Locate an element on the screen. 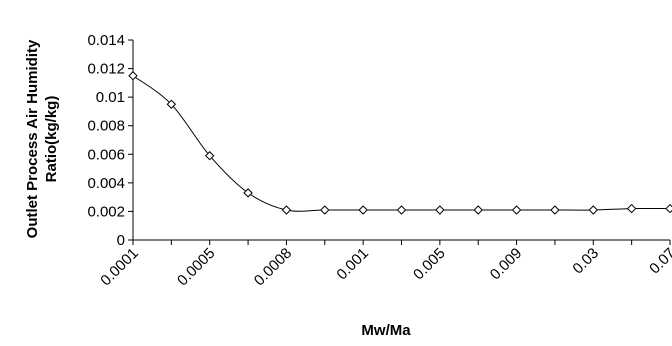 This screenshot has width=672, height=346. y-tick-label: 0.012 is located at coordinates (106, 69).